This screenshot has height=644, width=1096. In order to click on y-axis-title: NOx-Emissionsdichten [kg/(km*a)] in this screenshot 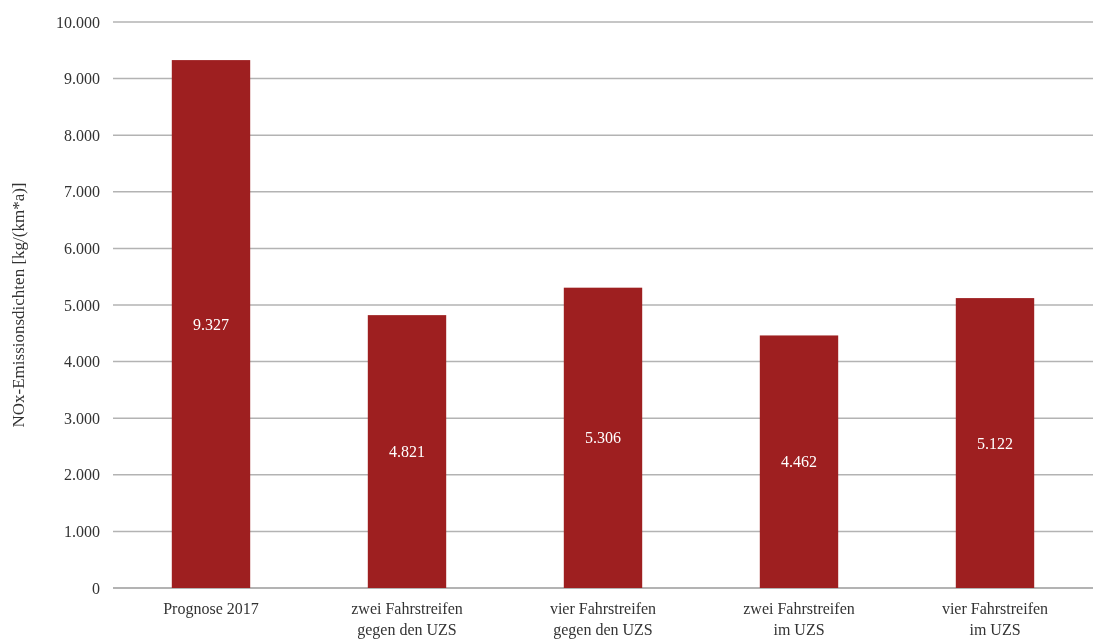, I will do `click(18, 305)`.